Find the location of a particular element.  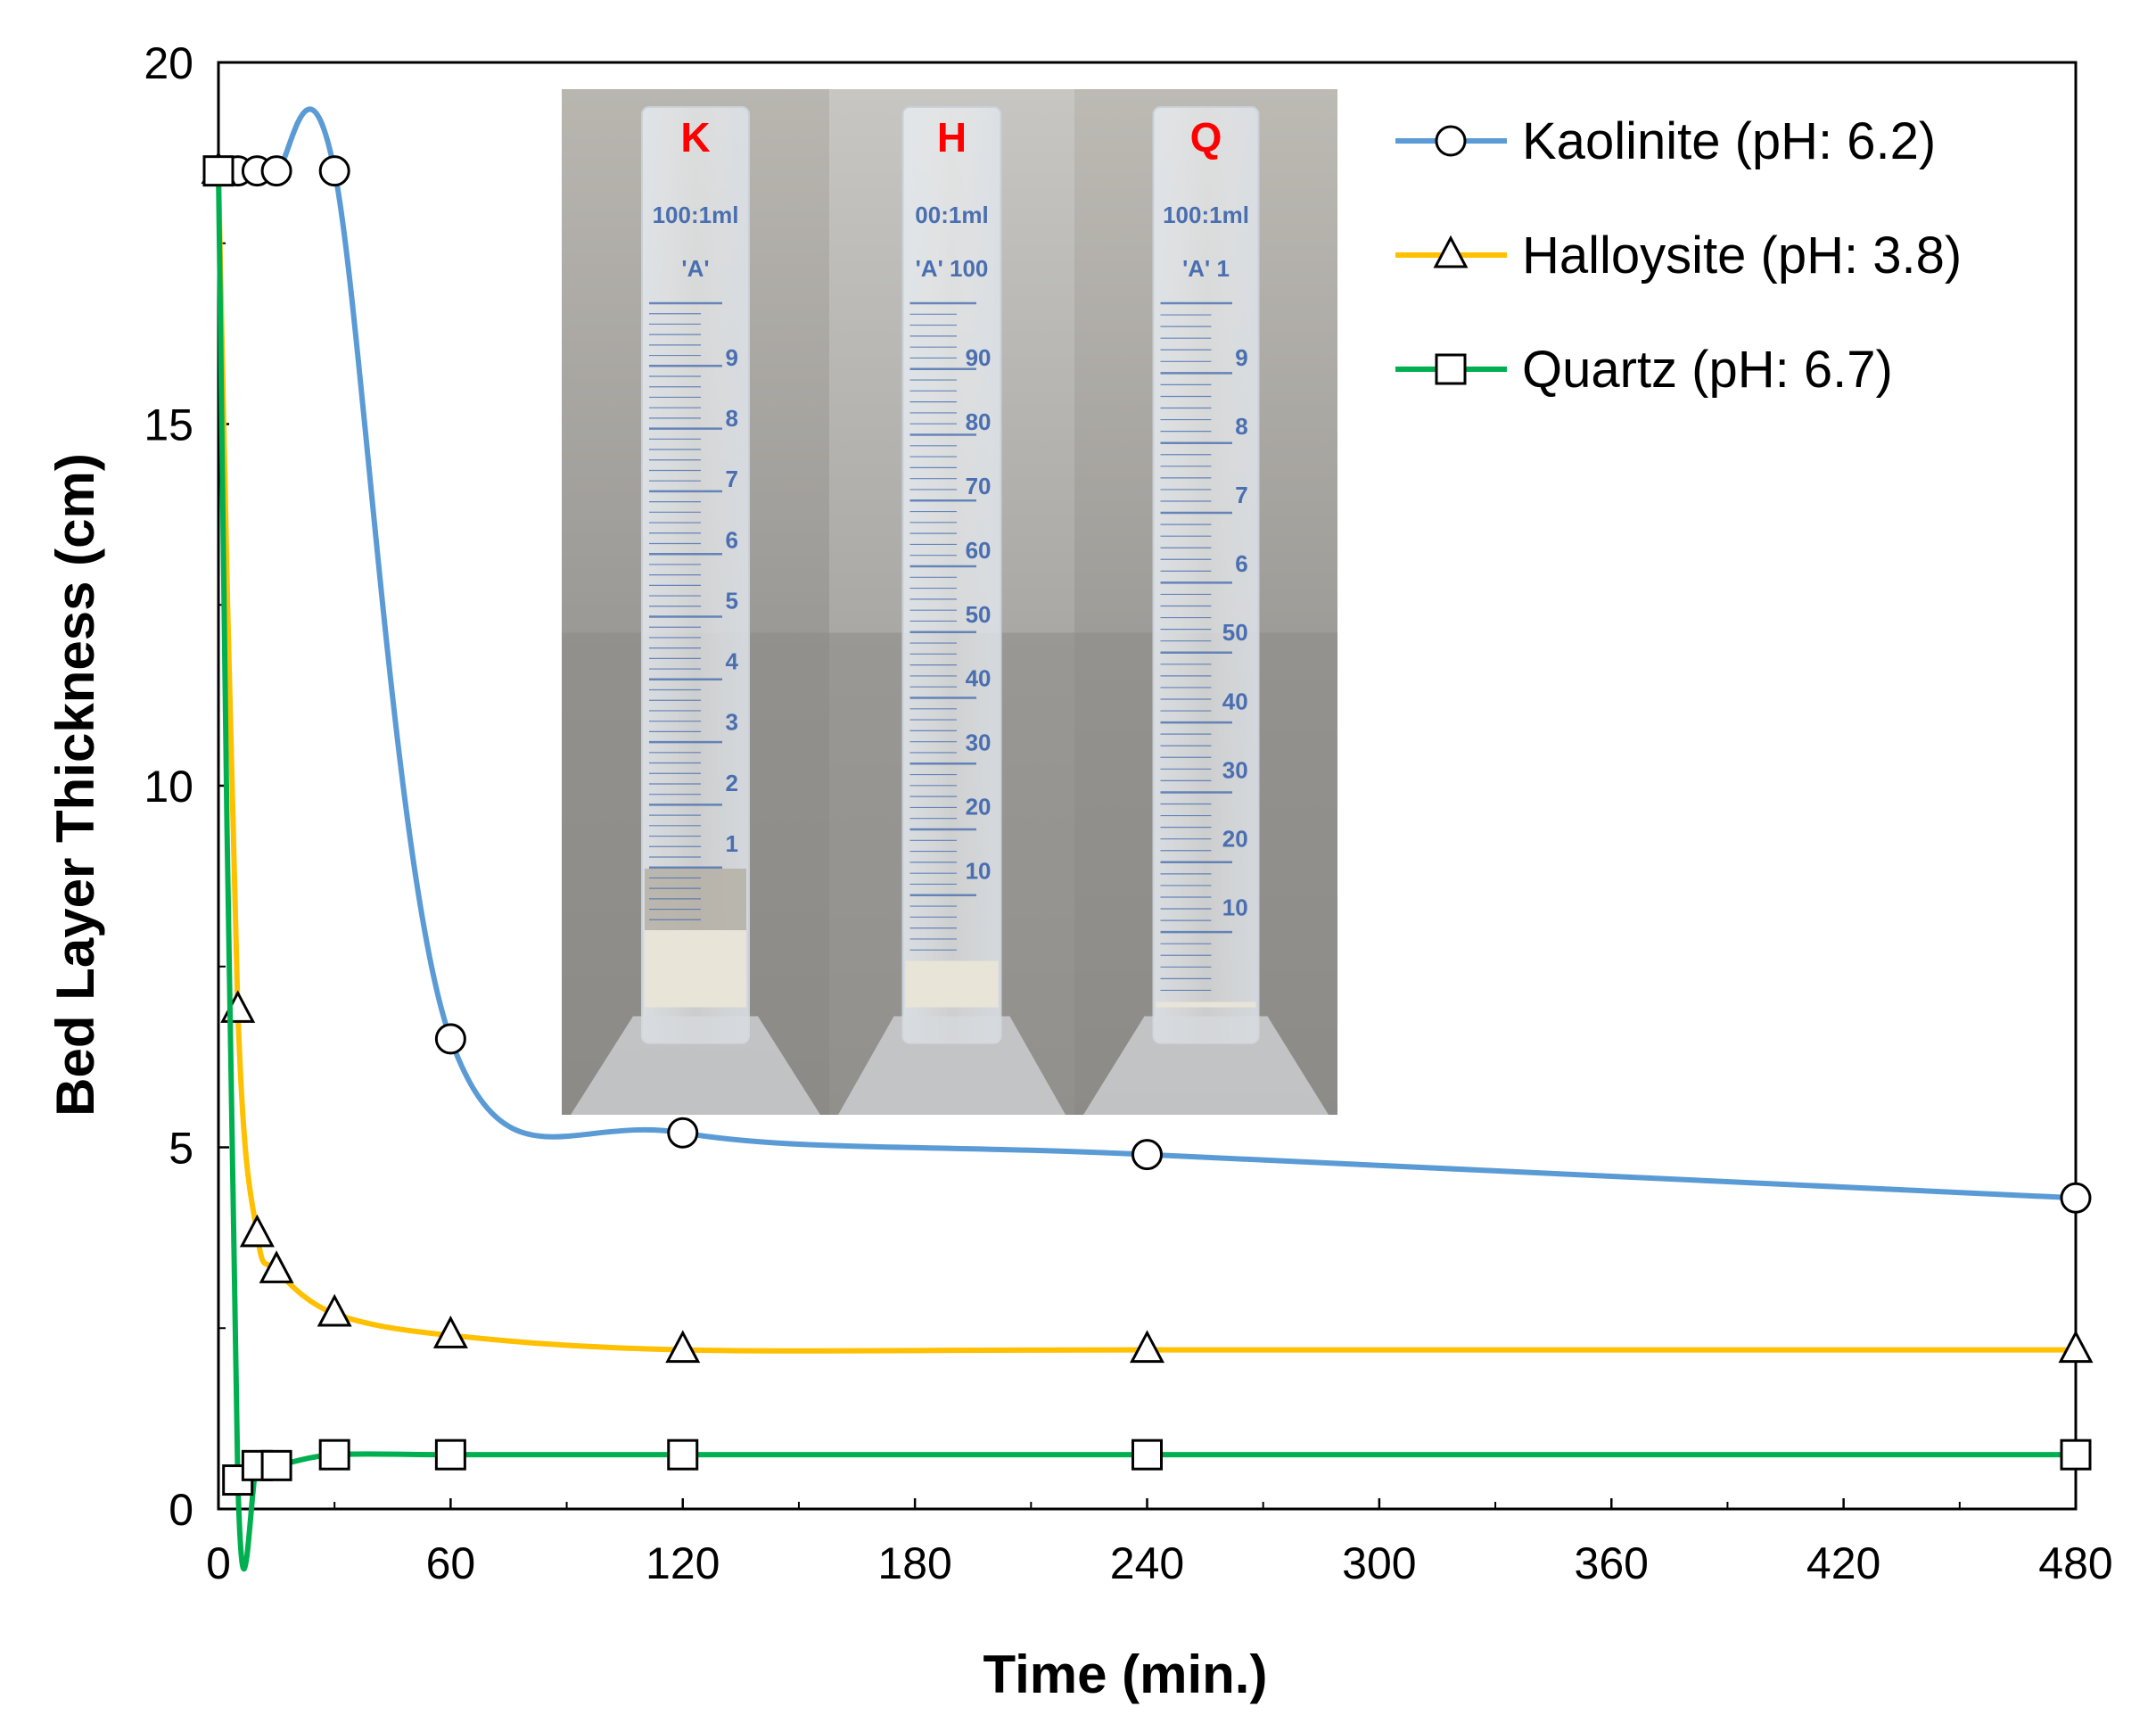

graduation-number: 3 is located at coordinates (732, 722).